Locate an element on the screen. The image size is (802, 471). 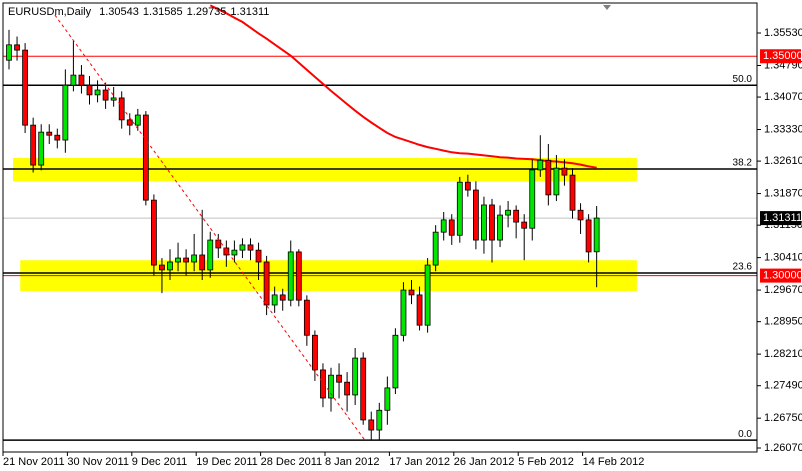
fib-label: 50.0 is located at coordinates (743, 79).